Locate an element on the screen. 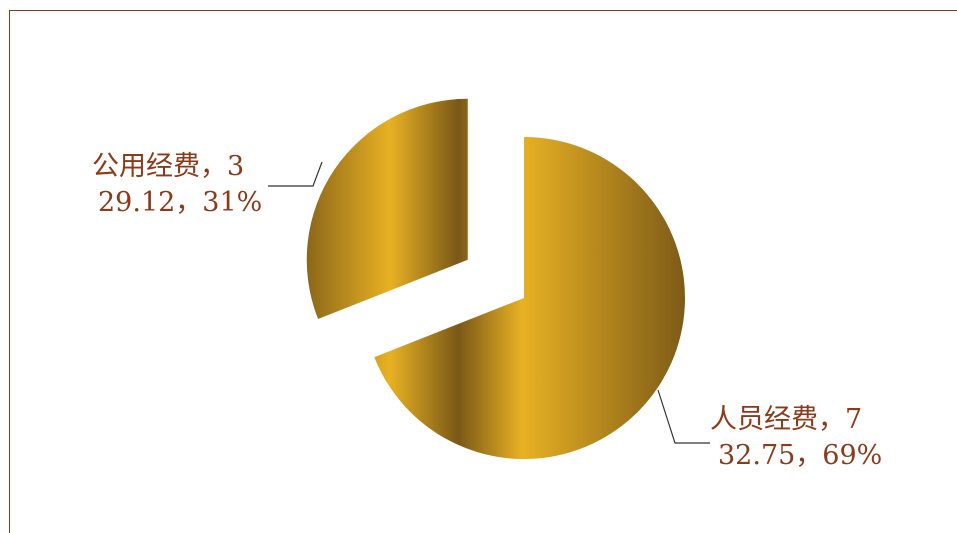 This screenshot has width=957, height=533. data-label-public: 公用经费，3 29.12，31% is located at coordinates (177, 185).